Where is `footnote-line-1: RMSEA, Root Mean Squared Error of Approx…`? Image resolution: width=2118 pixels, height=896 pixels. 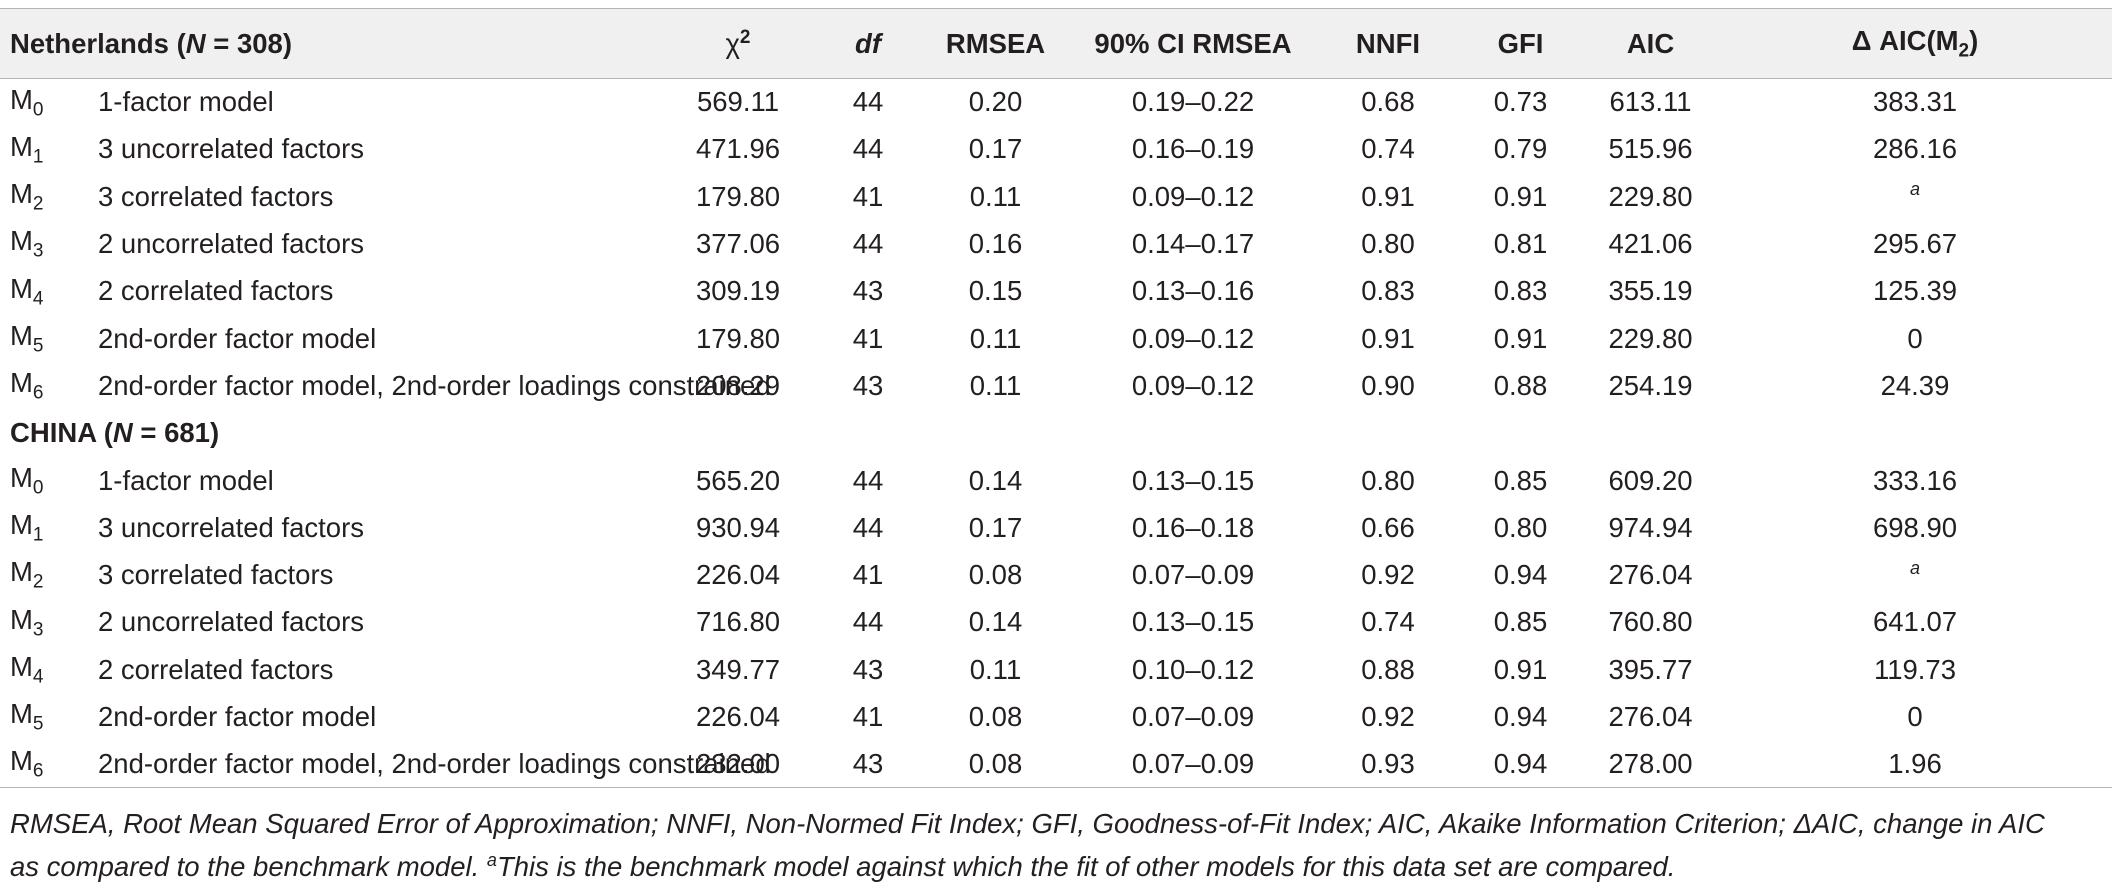
footnote-line-1: RMSEA, Root Mean Squared Error of Approx… is located at coordinates (1027, 823).